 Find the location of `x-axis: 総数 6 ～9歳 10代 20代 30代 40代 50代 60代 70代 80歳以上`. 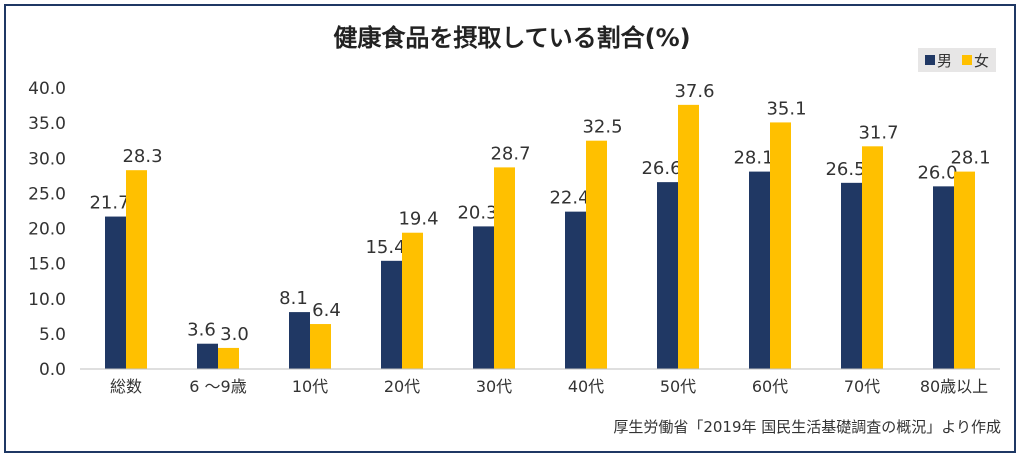

x-axis: 総数 6 ～9歳 10代 20代 30代 40代 50代 60代 70代 80歳以上 is located at coordinates (540, 382).